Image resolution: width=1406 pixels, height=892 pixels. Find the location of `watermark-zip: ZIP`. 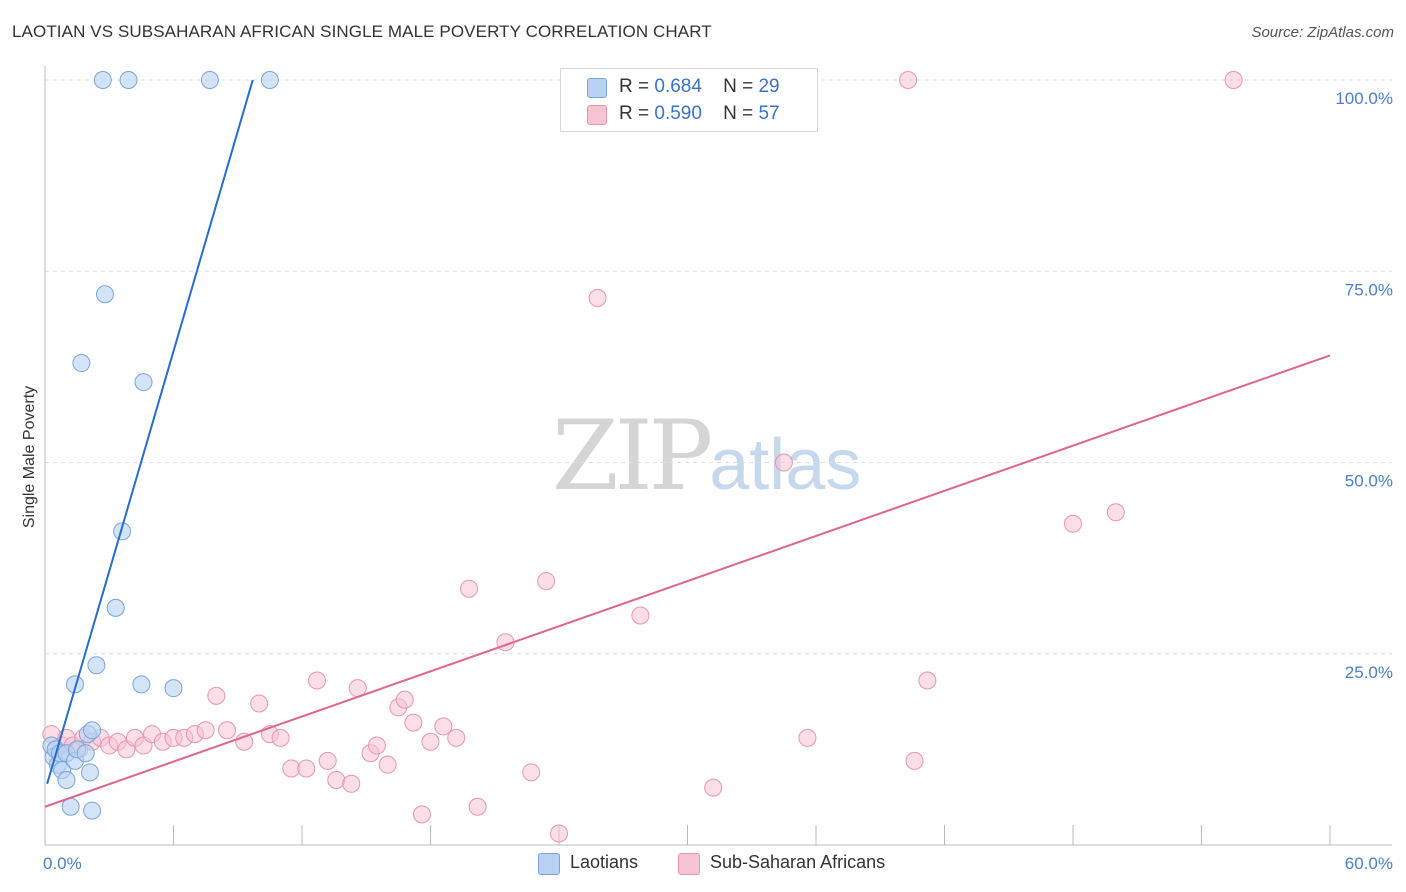

watermark-zip: ZIP is located at coordinates (632, 456).